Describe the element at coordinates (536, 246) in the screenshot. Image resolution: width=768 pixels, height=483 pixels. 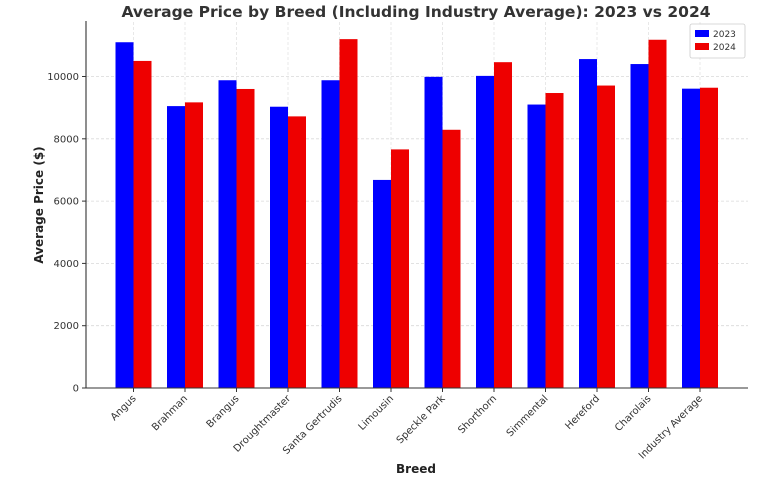
I see `bar-2023-simmental` at that location.